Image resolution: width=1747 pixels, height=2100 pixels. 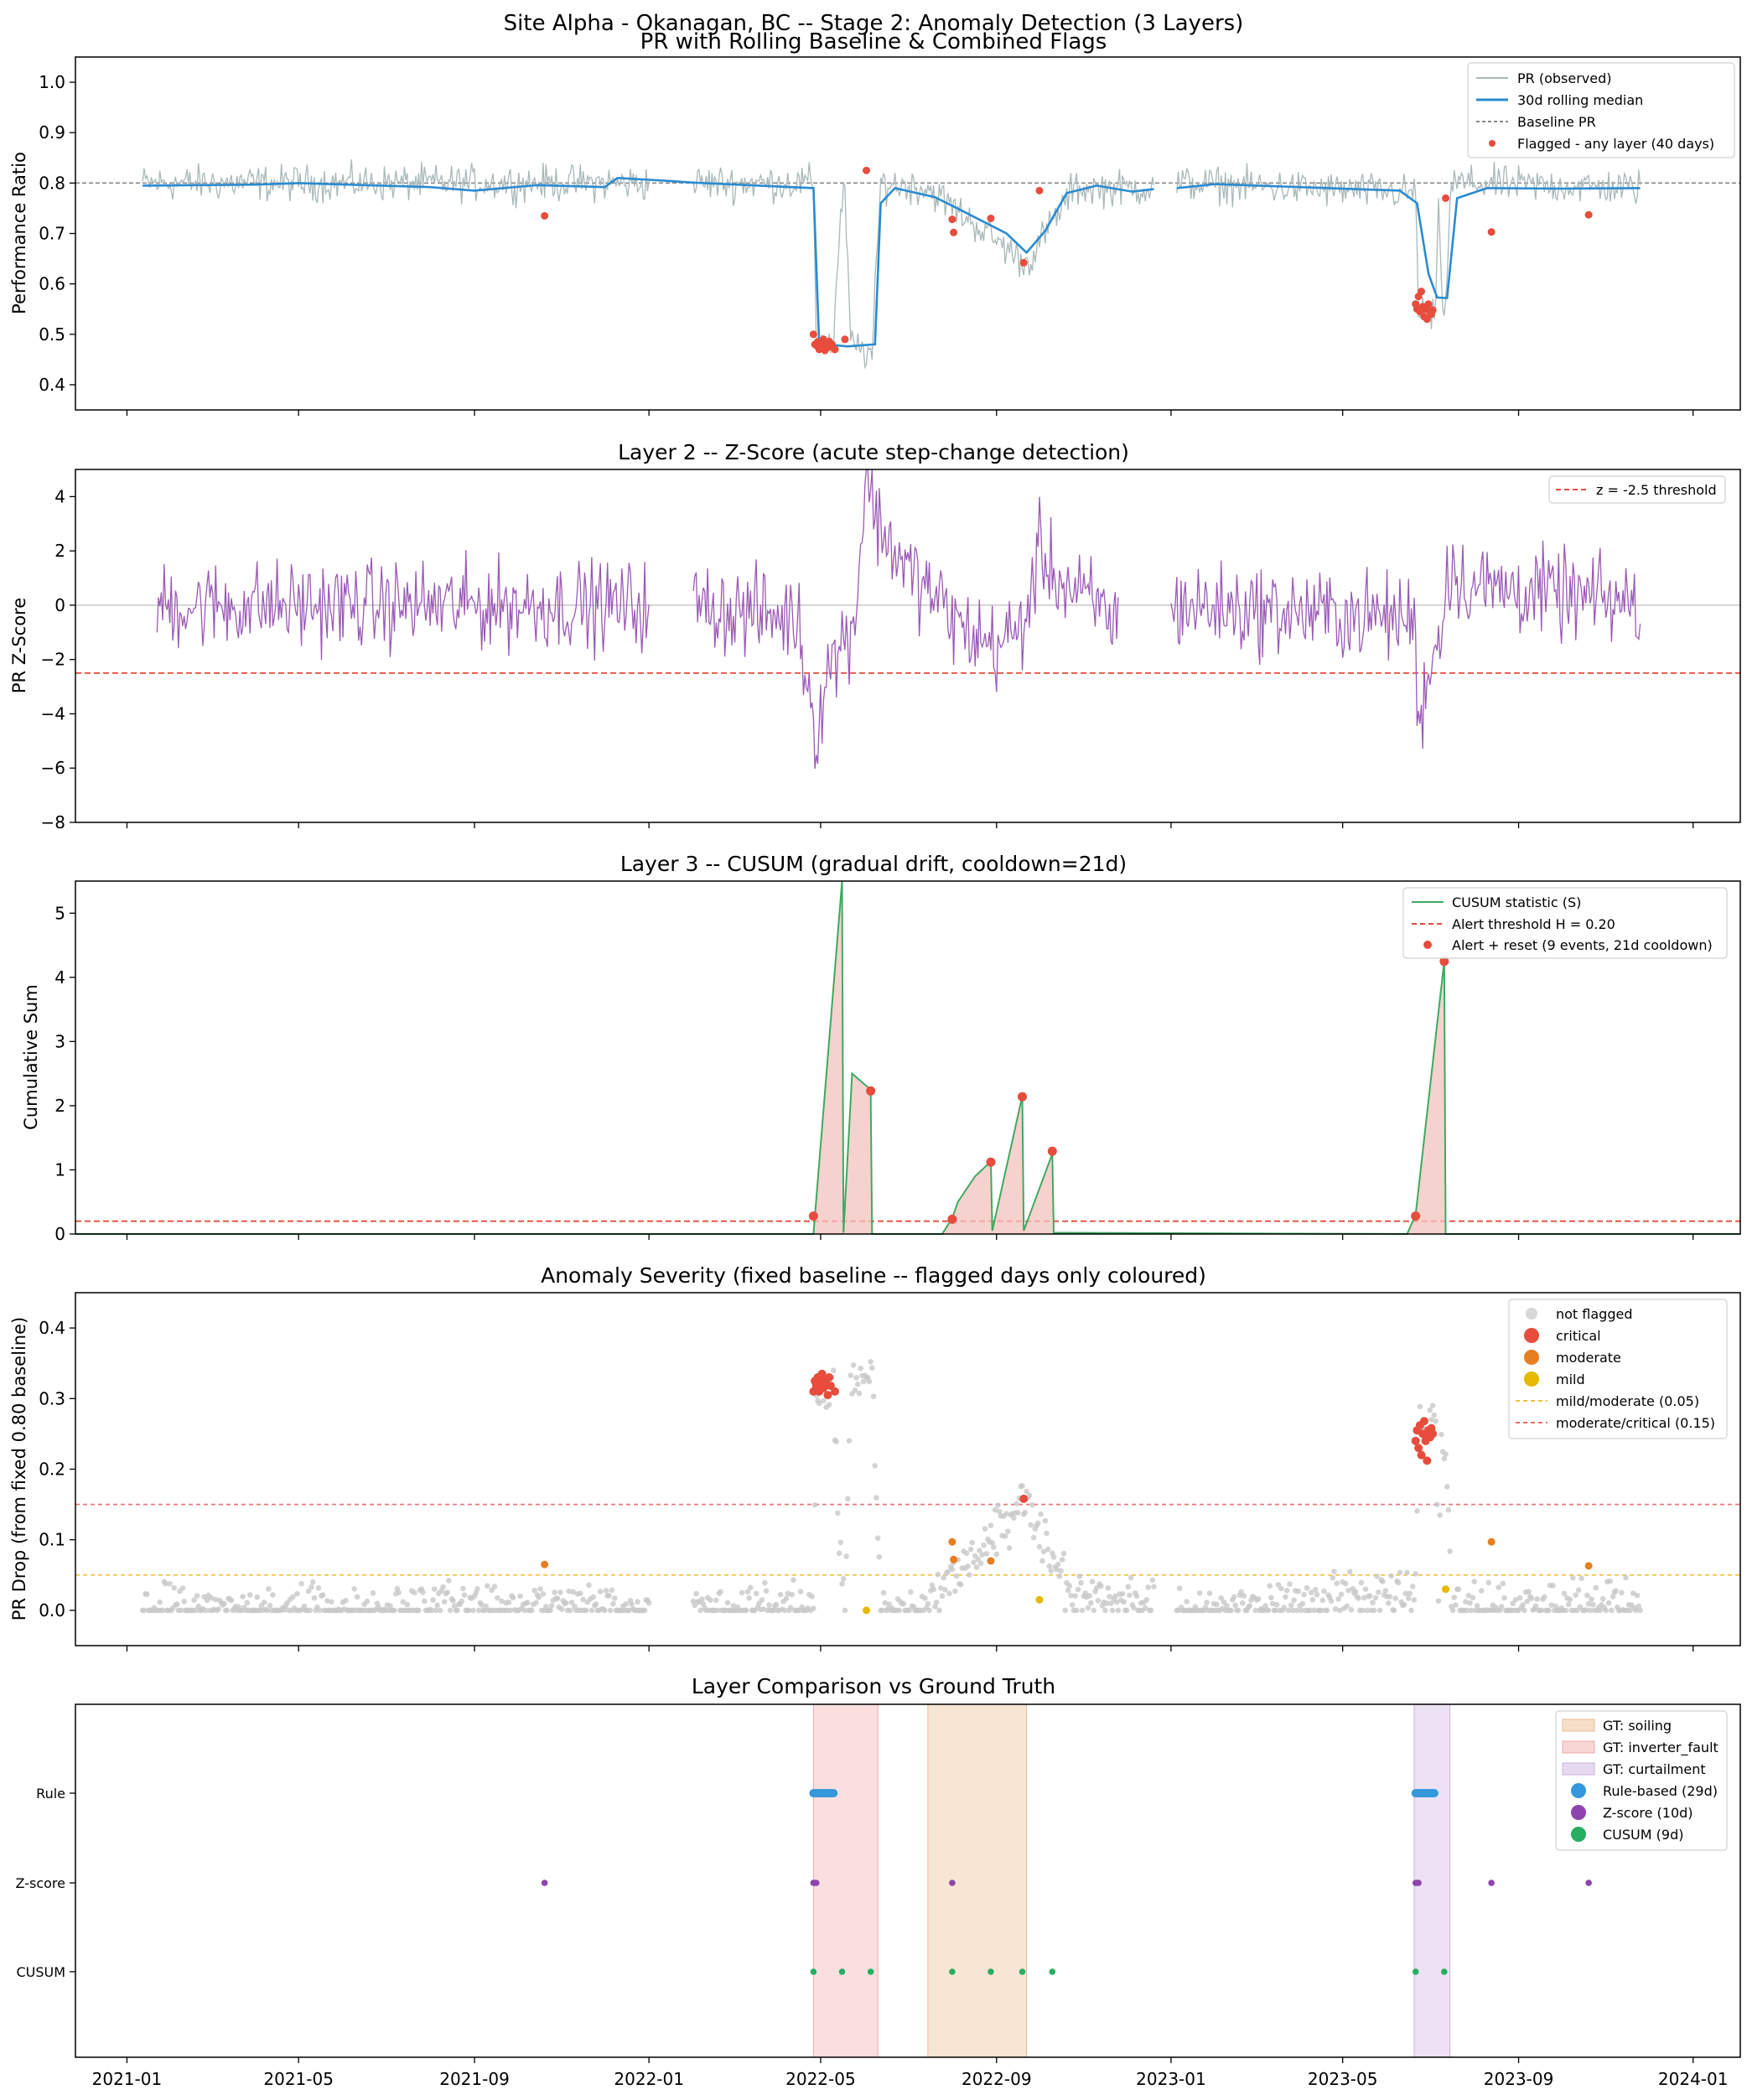 What do you see at coordinates (59, 1106) in the screenshot?
I see `y-tick-label: 2` at bounding box center [59, 1106].